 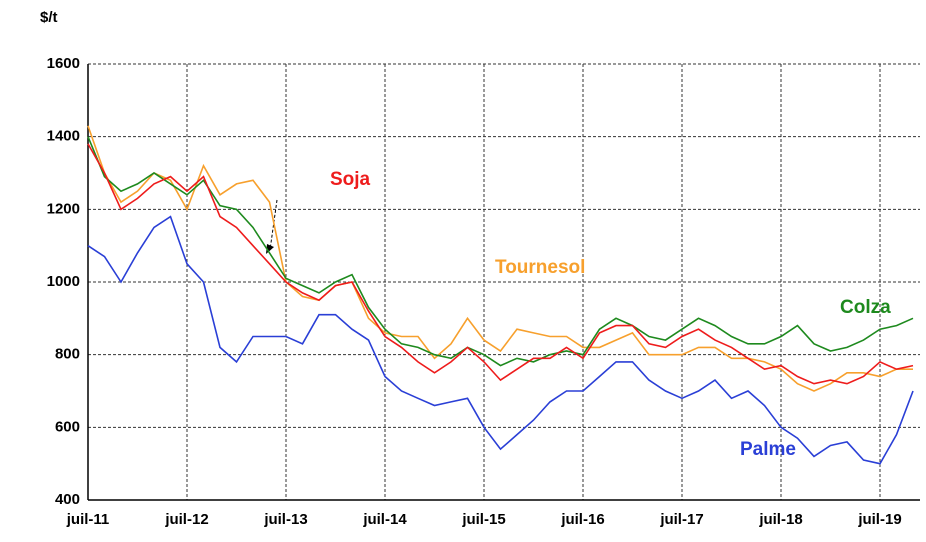 What do you see at coordinates (67, 499) in the screenshot?
I see `y-tick-label: 400` at bounding box center [67, 499].